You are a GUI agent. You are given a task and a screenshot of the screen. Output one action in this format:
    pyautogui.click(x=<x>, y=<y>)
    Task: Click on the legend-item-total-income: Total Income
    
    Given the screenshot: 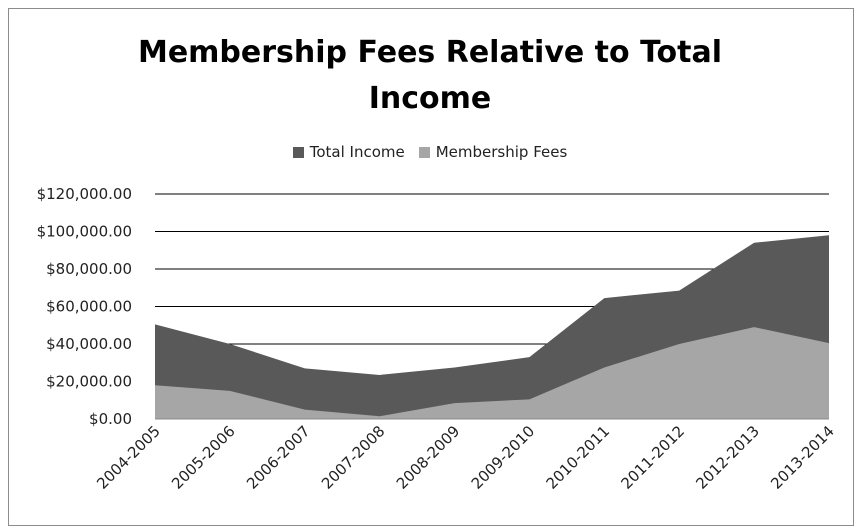 What is the action you would take?
    pyautogui.click(x=348, y=152)
    